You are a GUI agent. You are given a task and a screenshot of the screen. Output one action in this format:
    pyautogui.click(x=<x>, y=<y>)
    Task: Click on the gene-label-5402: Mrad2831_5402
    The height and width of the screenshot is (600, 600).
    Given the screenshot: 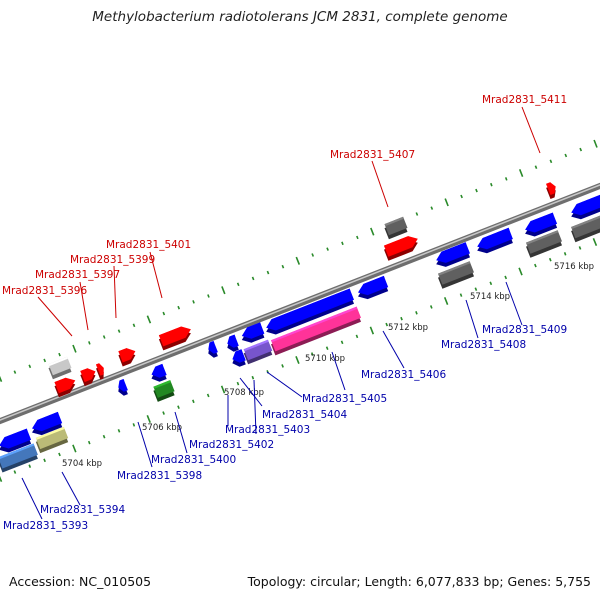 What is the action you would take?
    pyautogui.click(x=231, y=445)
    